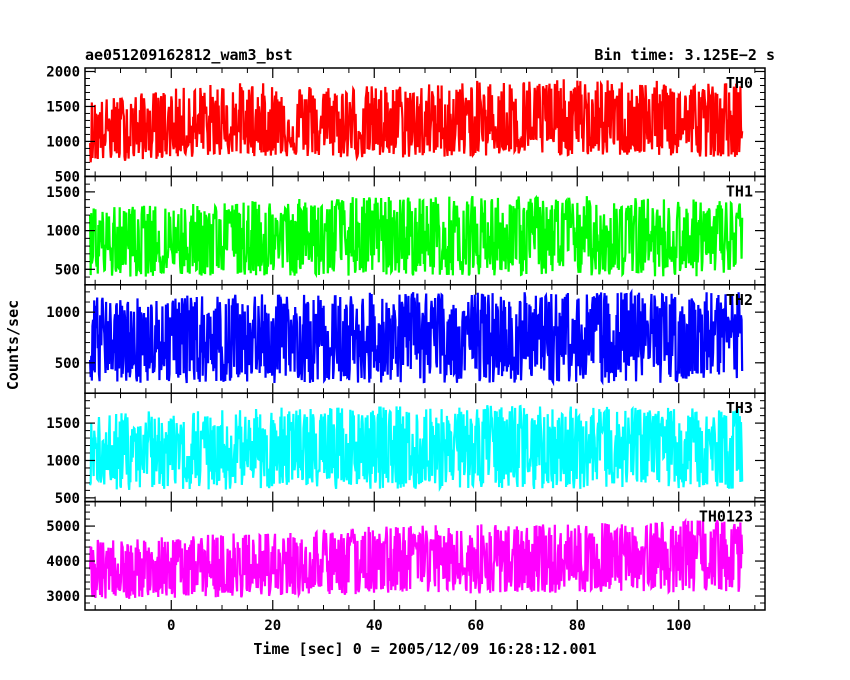  What do you see at coordinates (739, 408) in the screenshot?
I see `panel-label-th3: TH3` at bounding box center [739, 408].